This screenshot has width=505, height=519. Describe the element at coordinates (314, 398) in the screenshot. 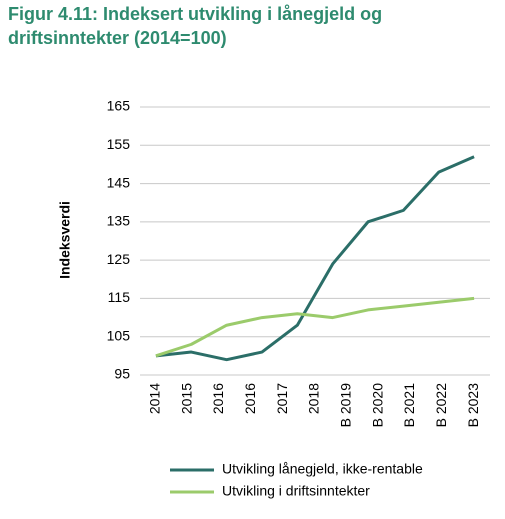

I see `x-tick-label: 2018` at that location.